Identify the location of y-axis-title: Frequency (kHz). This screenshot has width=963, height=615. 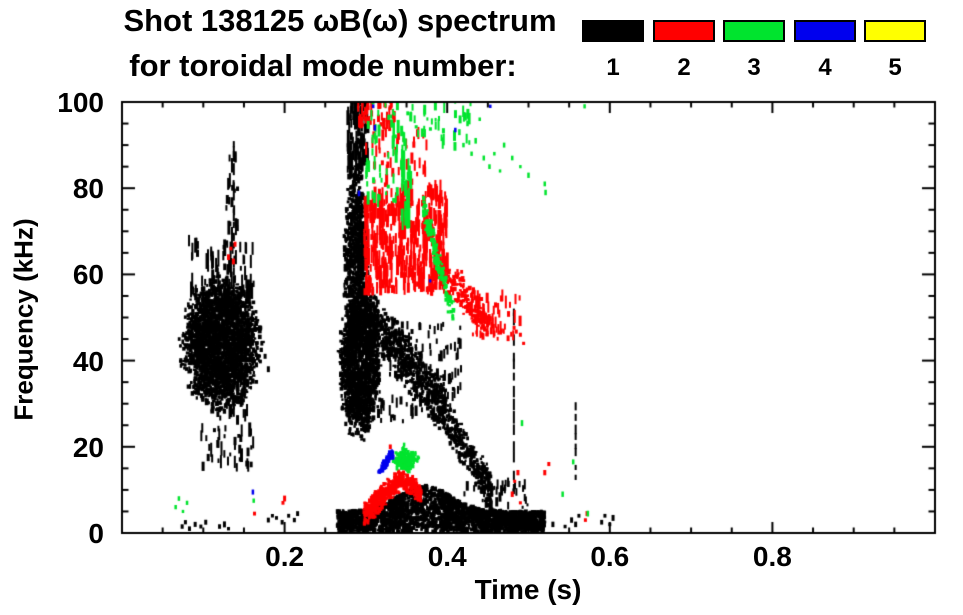
(23, 319).